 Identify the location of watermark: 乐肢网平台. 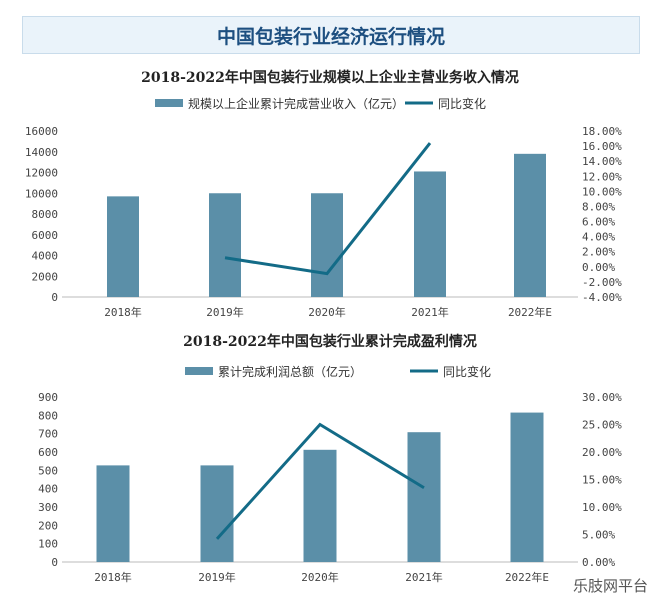
(610, 586).